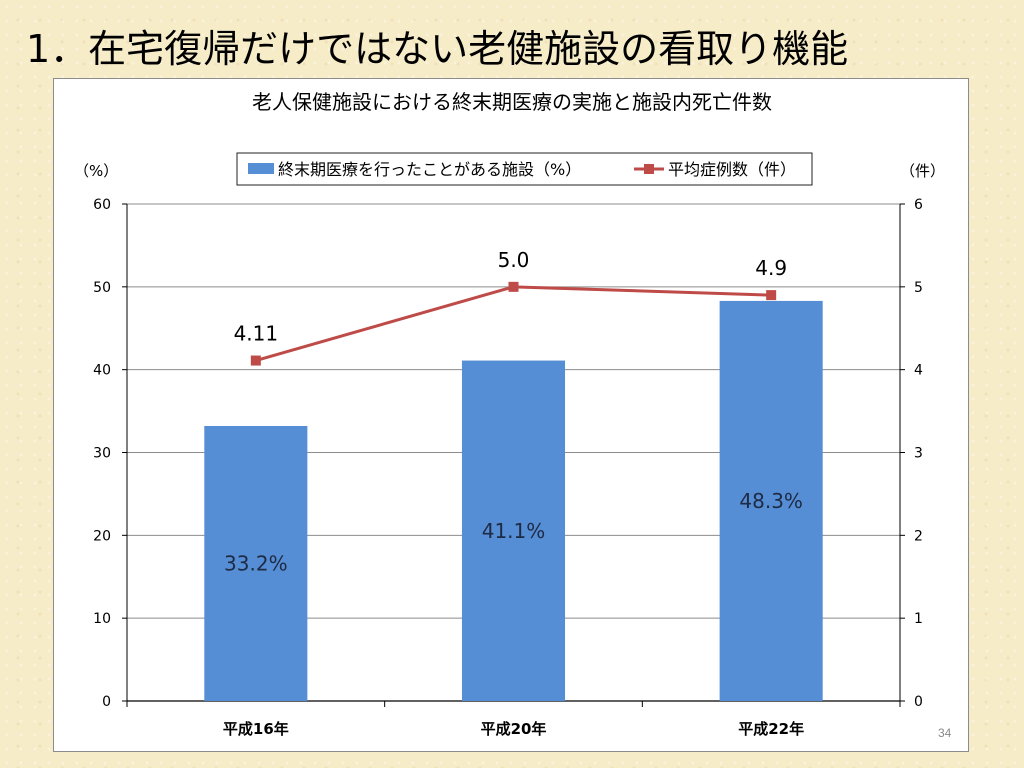 The width and height of the screenshot is (1024, 768). What do you see at coordinates (261, 168) in the screenshot?
I see `legend-swatch-bar` at bounding box center [261, 168].